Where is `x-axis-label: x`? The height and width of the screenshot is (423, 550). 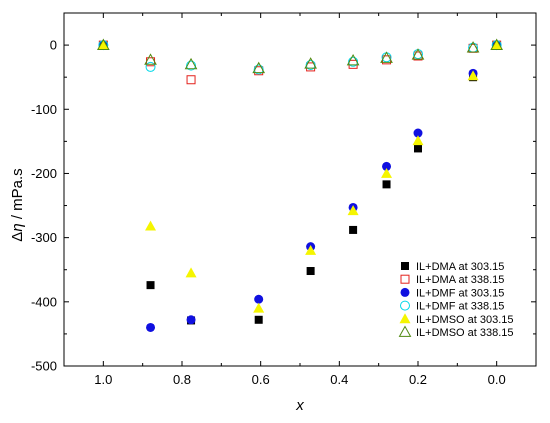
x-axis-label: x is located at coordinates (299, 405).